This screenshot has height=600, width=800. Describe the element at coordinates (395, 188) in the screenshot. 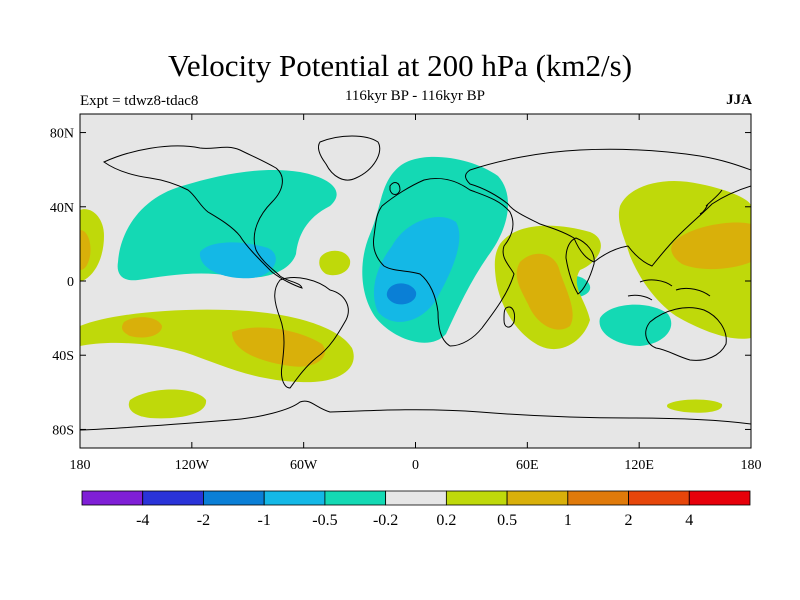

I see `coast-uk` at that location.